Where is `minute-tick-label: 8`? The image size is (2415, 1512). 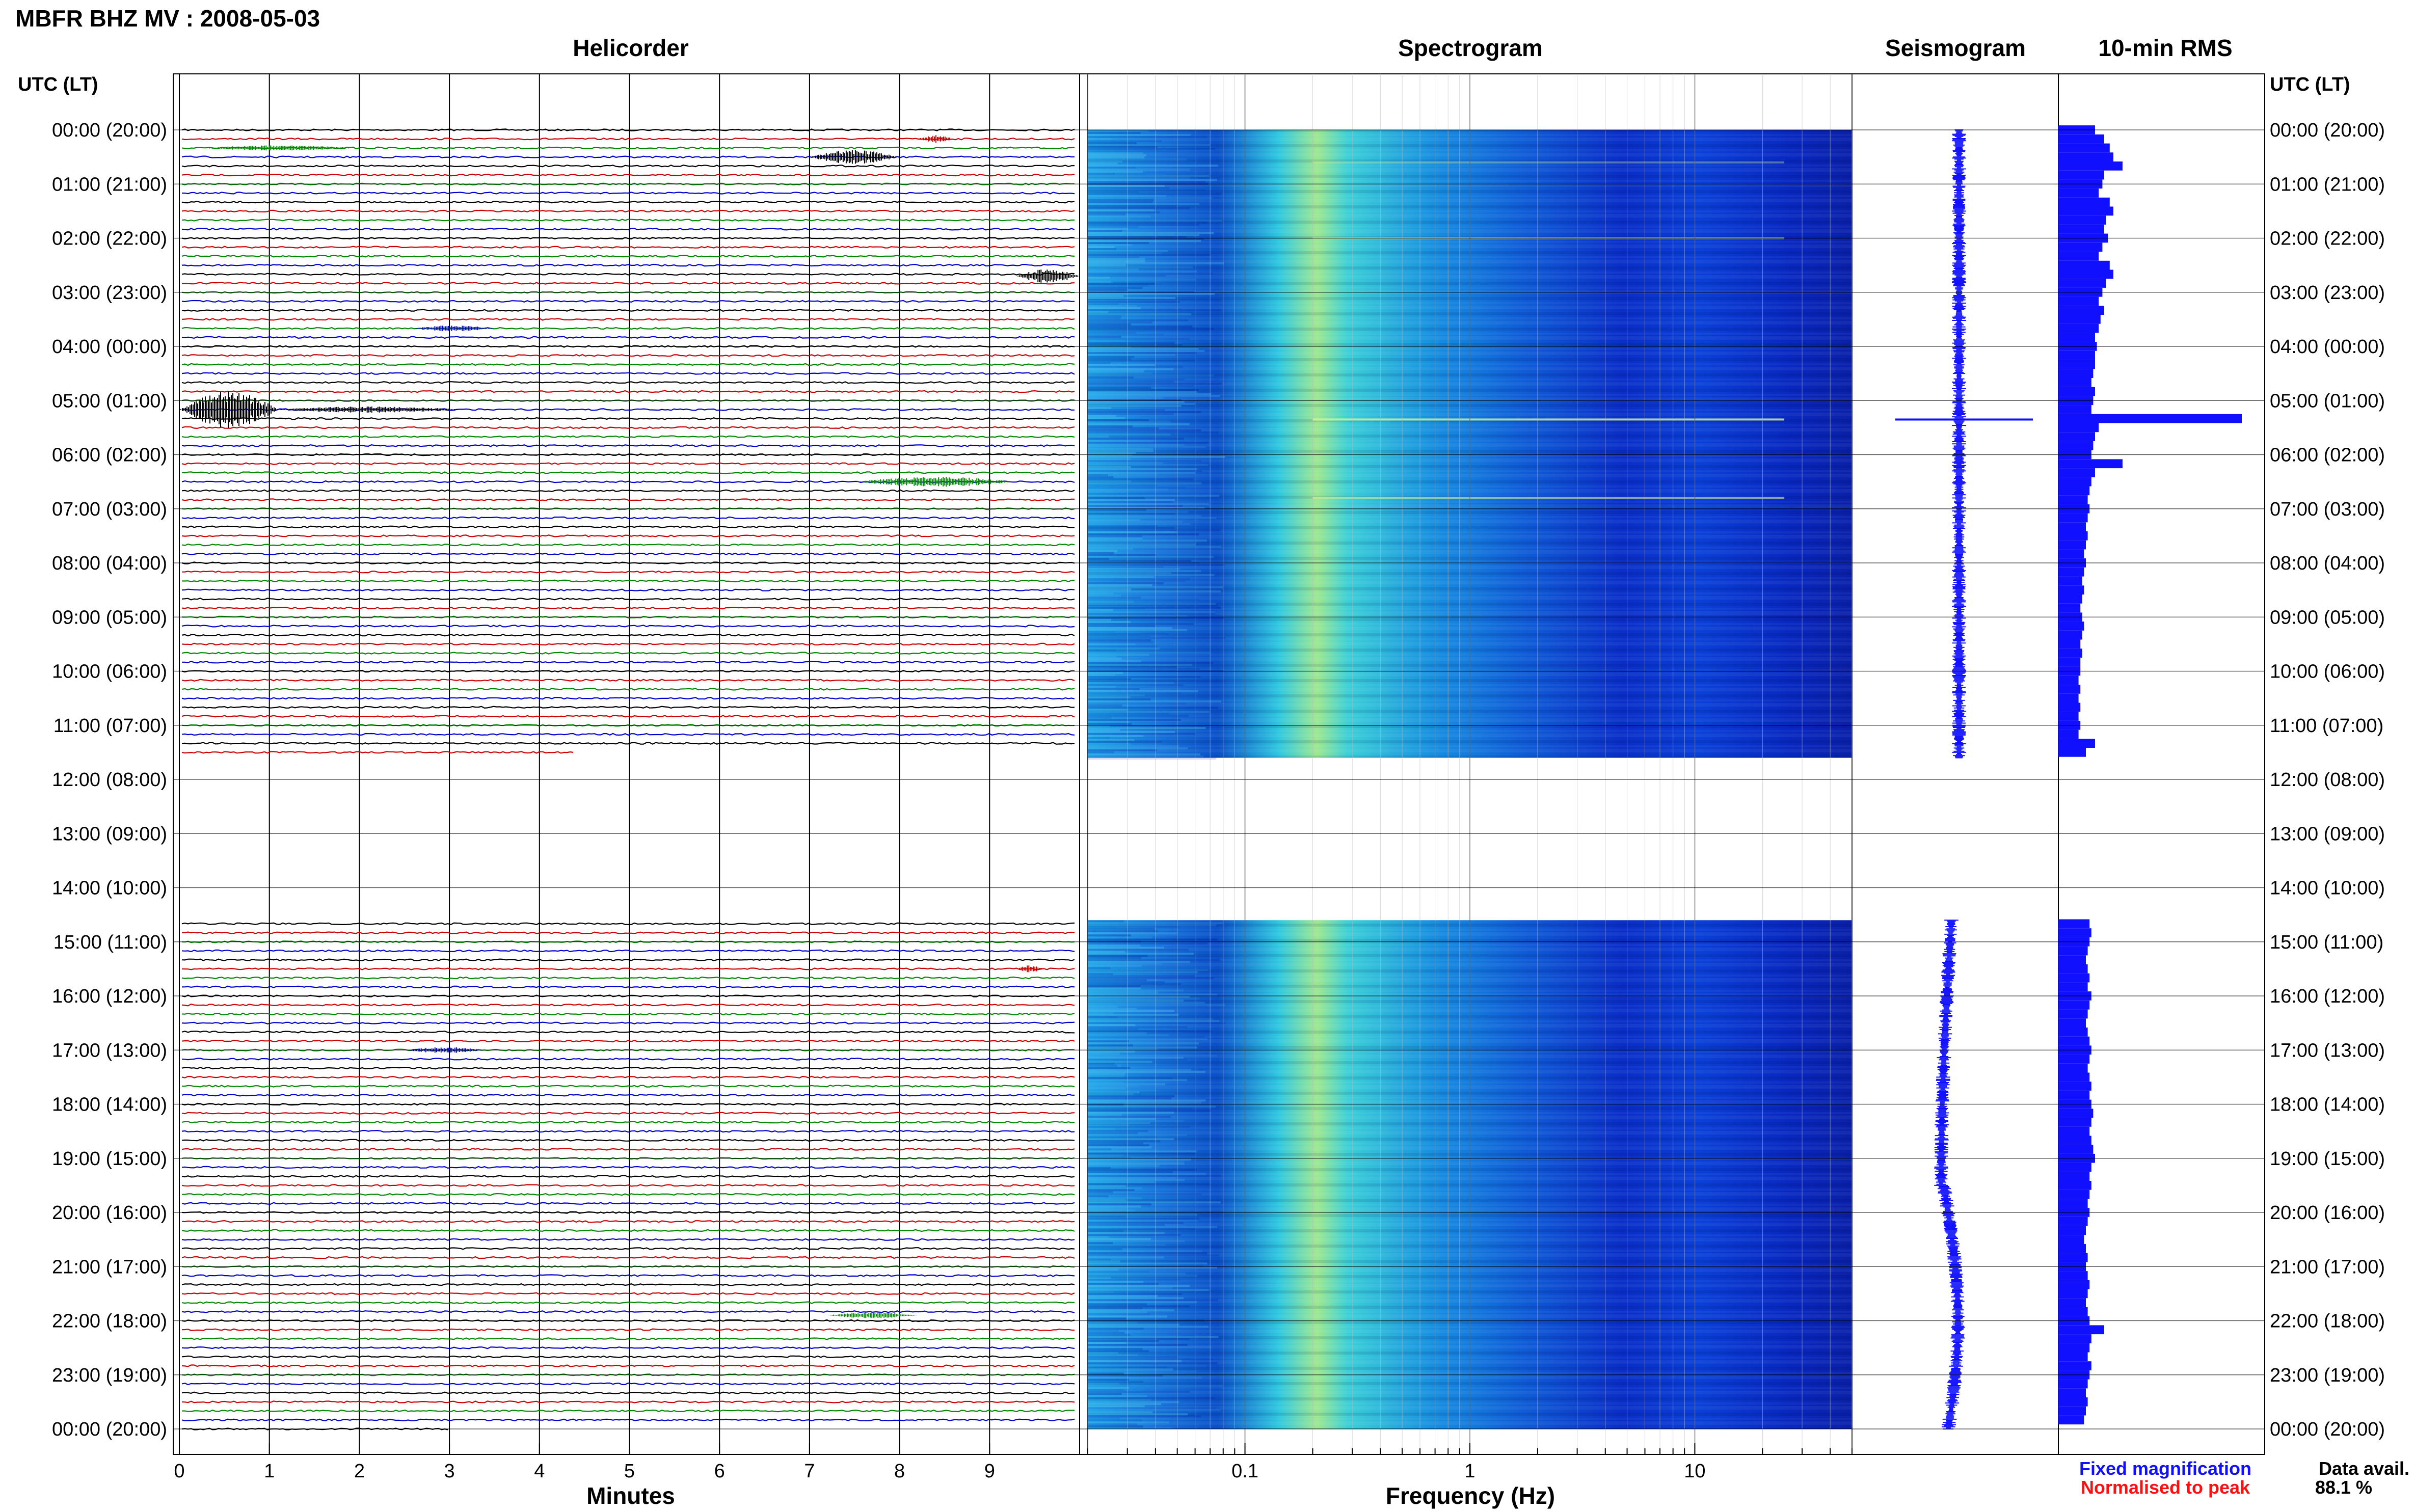 minute-tick-label: 8 is located at coordinates (900, 1471).